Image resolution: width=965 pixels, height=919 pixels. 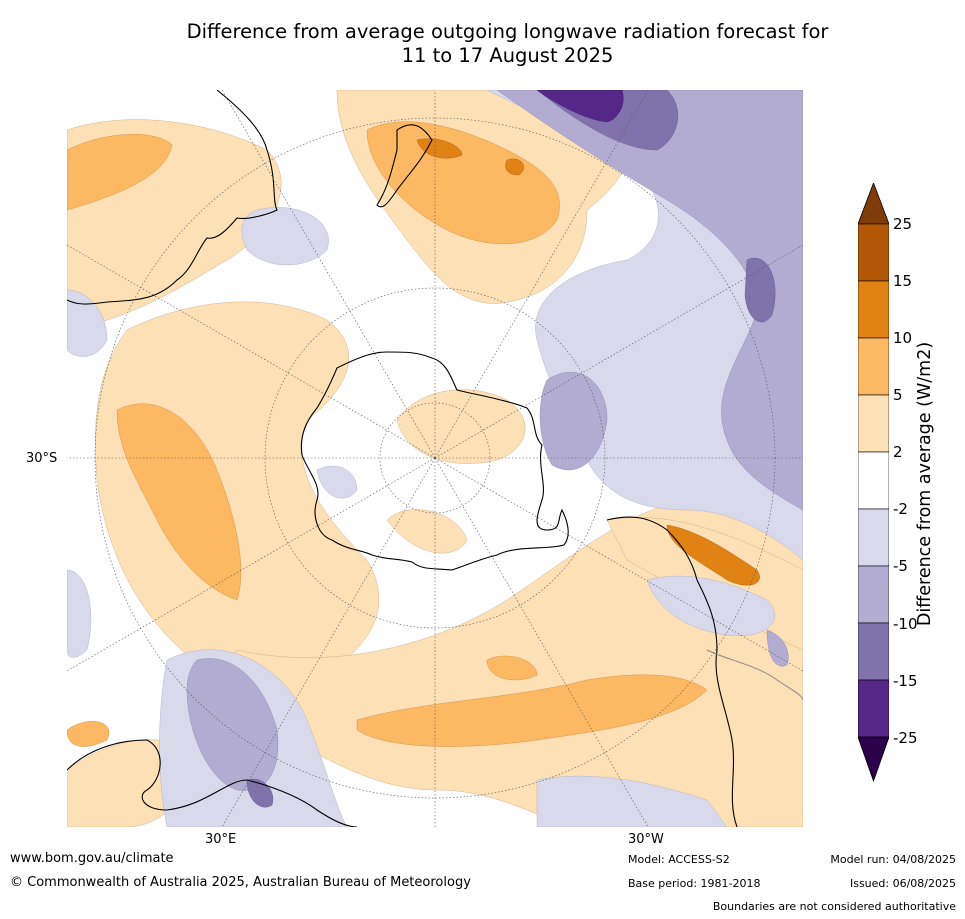 What do you see at coordinates (694, 883) in the screenshot?
I see `base-period-text: Base period: 1981-2018` at bounding box center [694, 883].